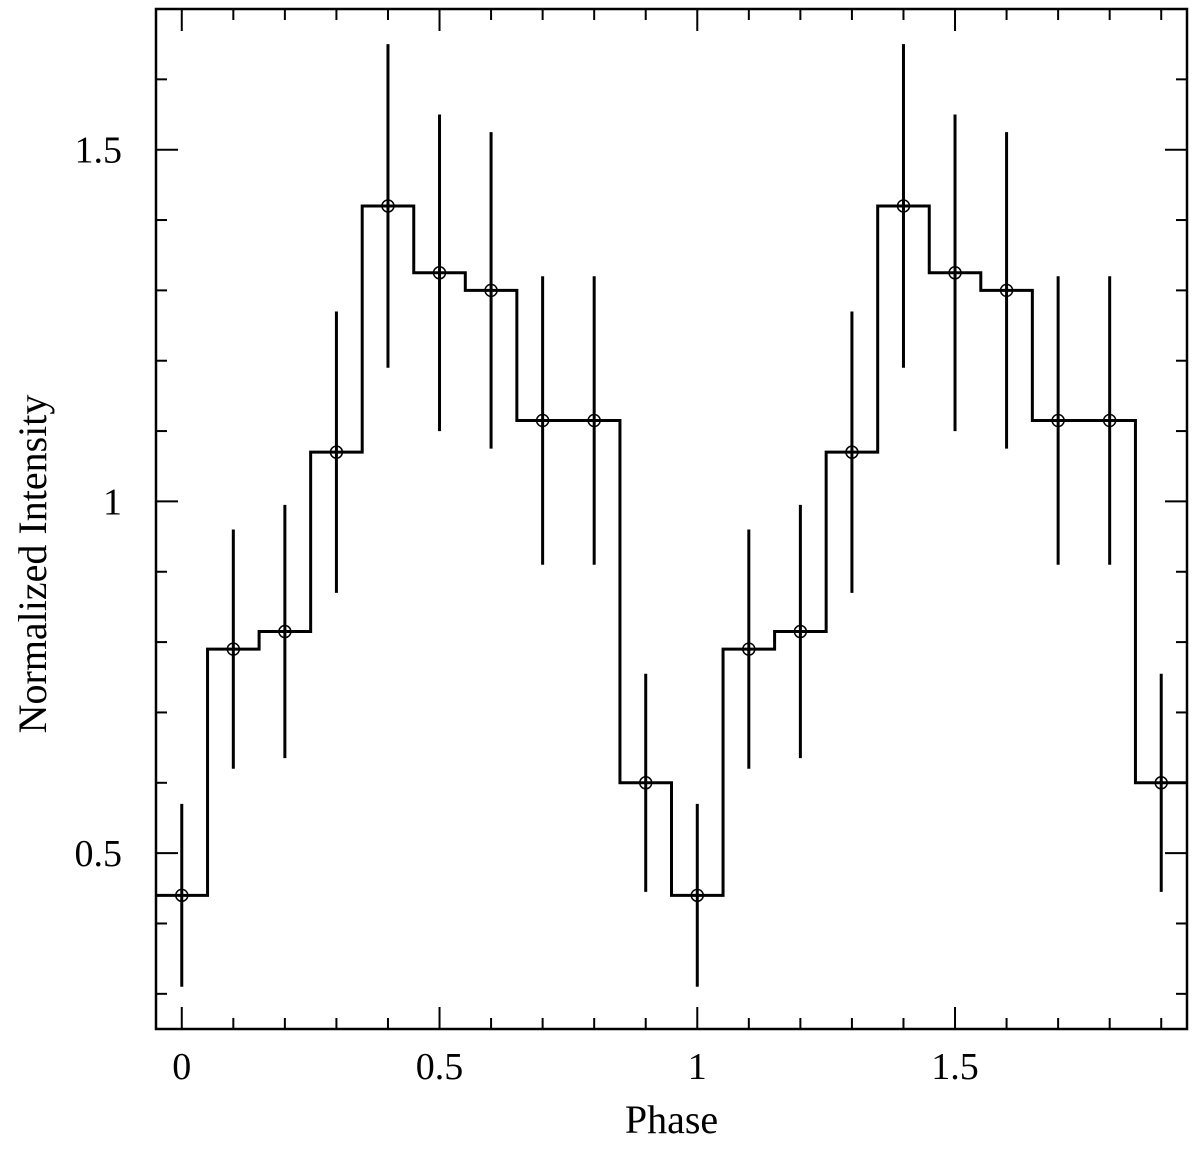 The width and height of the screenshot is (1200, 1151). I want to click on x-axis-title: Phase, so click(671, 1119).